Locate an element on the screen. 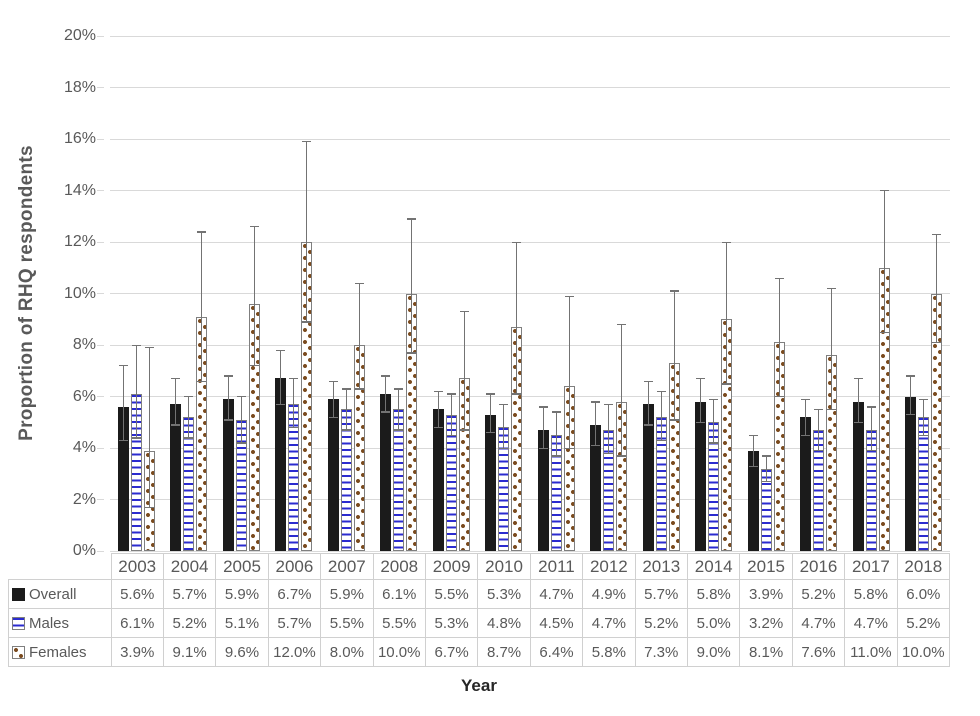  error-bar-cap-top-males-2018 is located at coordinates (924, 399).